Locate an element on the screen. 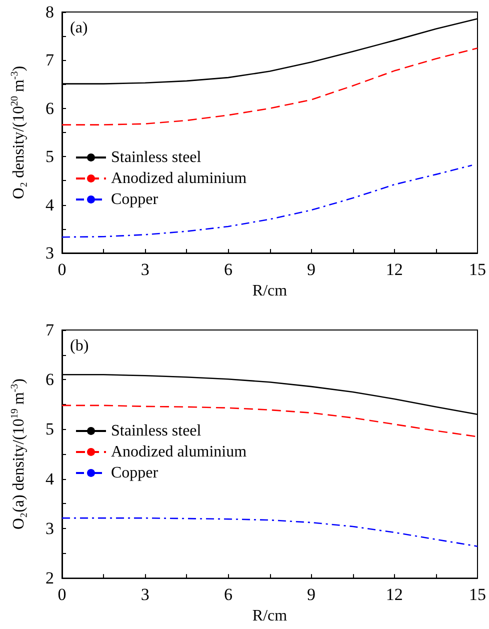 Image resolution: width=489 pixels, height=629 pixels. y-tick-label: 8 is located at coordinates (50, 12).